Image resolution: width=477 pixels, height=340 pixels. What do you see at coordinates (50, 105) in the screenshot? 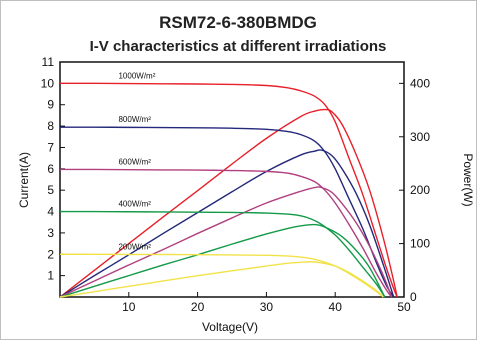
I see `y-tick-label: 9` at bounding box center [50, 105].